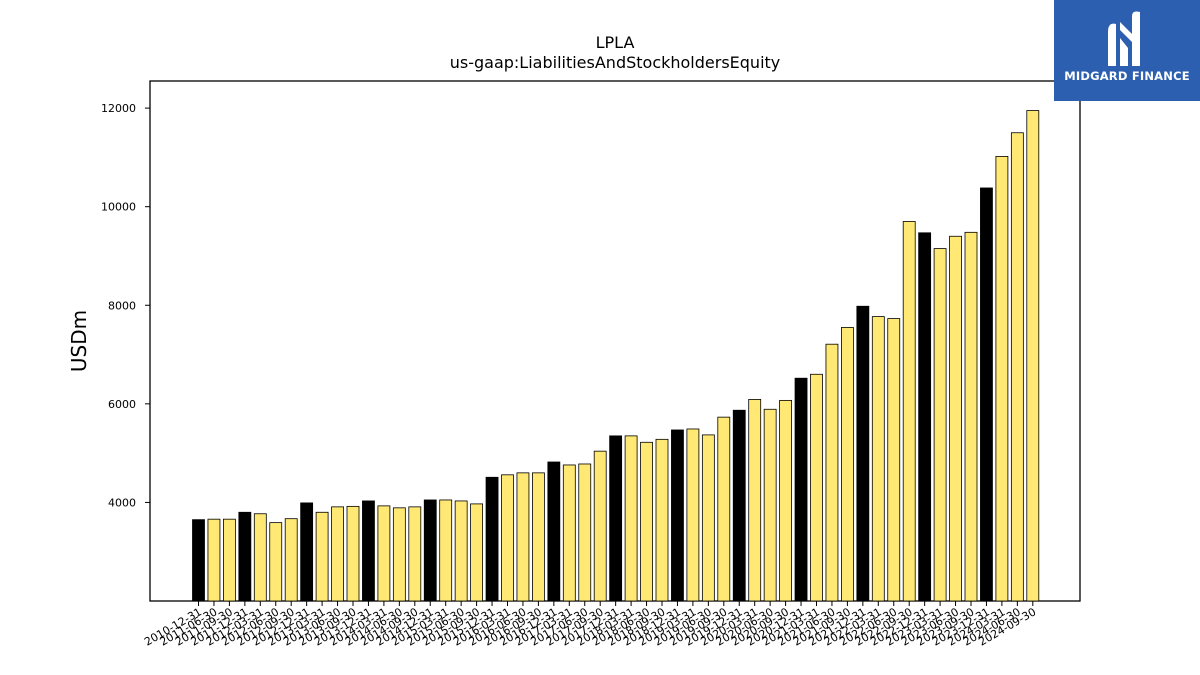 This screenshot has width=1200, height=675. I want to click on brand-logo: MIDGARD FINANCE, so click(1127, 50).